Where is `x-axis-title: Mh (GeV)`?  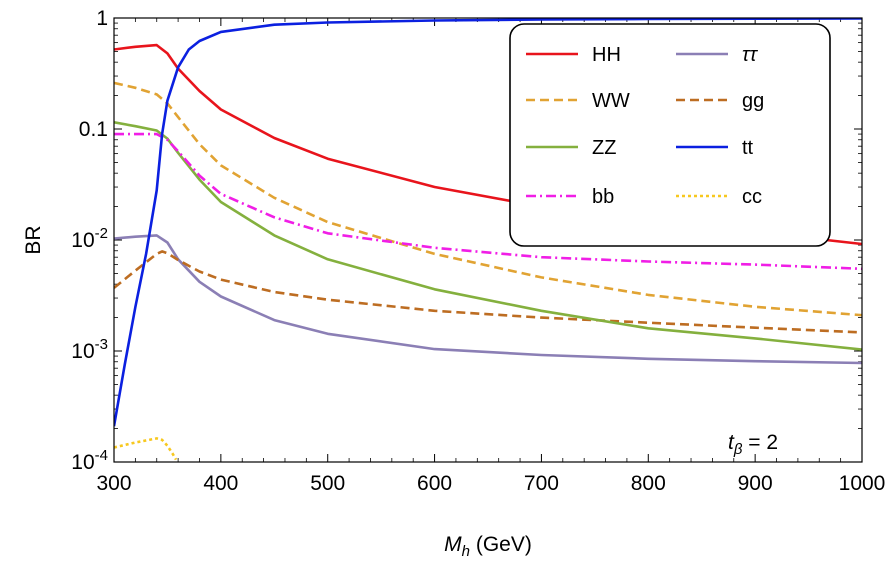
x-axis-title: Mh (GeV) is located at coordinates (488, 546).